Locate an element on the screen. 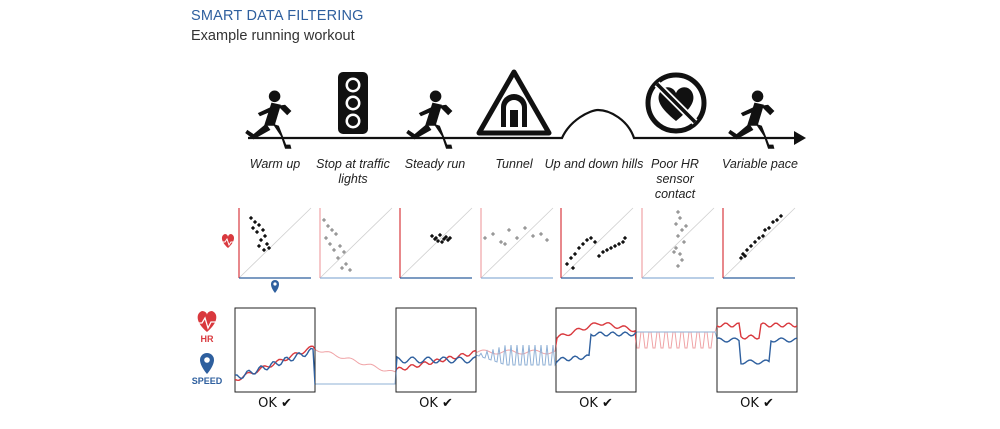 The height and width of the screenshot is (429, 1000). time-series is located at coordinates (516, 350).